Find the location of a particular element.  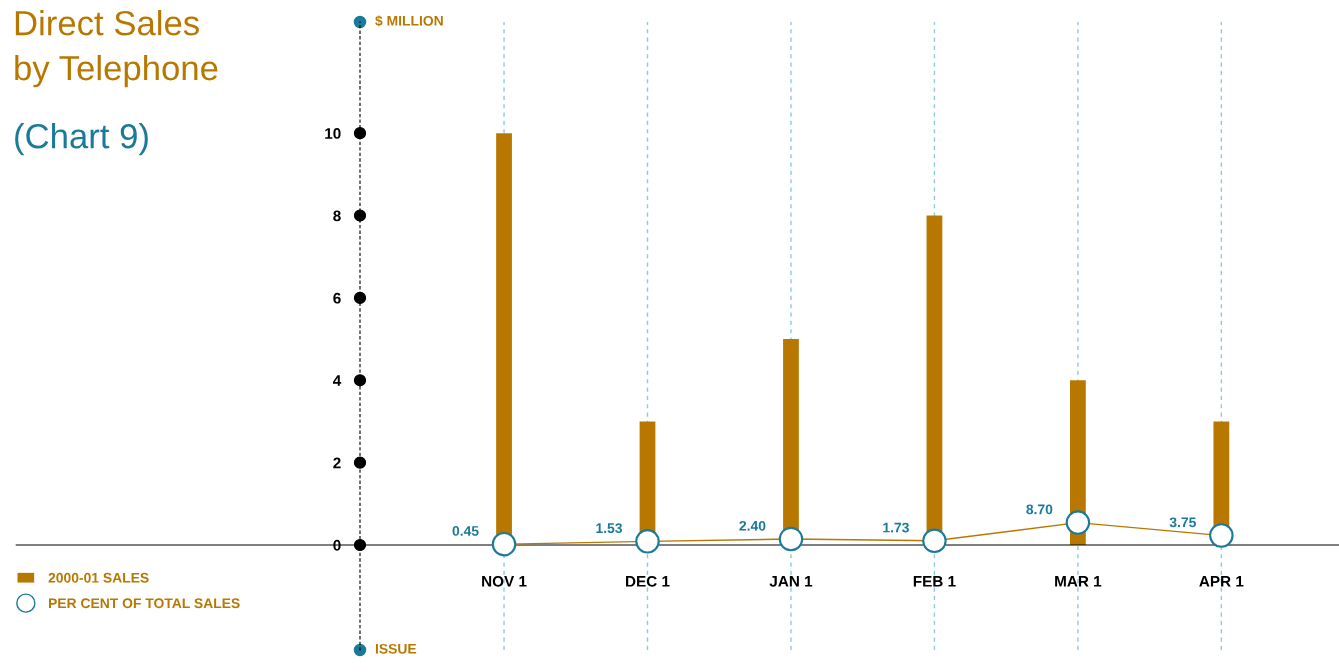

y-tick-label: 4 is located at coordinates (337, 380).